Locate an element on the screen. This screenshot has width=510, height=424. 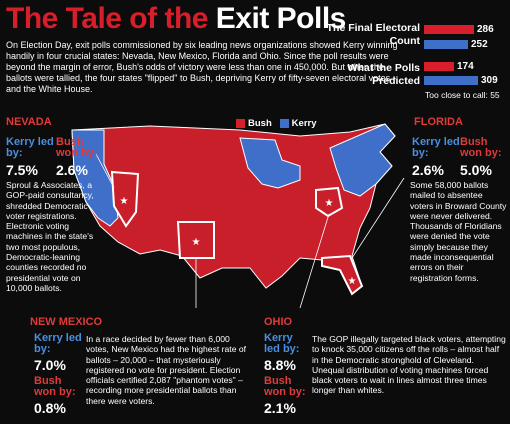
ohio-bush-won-label: Bush won by: is located at coordinates (285, 386).